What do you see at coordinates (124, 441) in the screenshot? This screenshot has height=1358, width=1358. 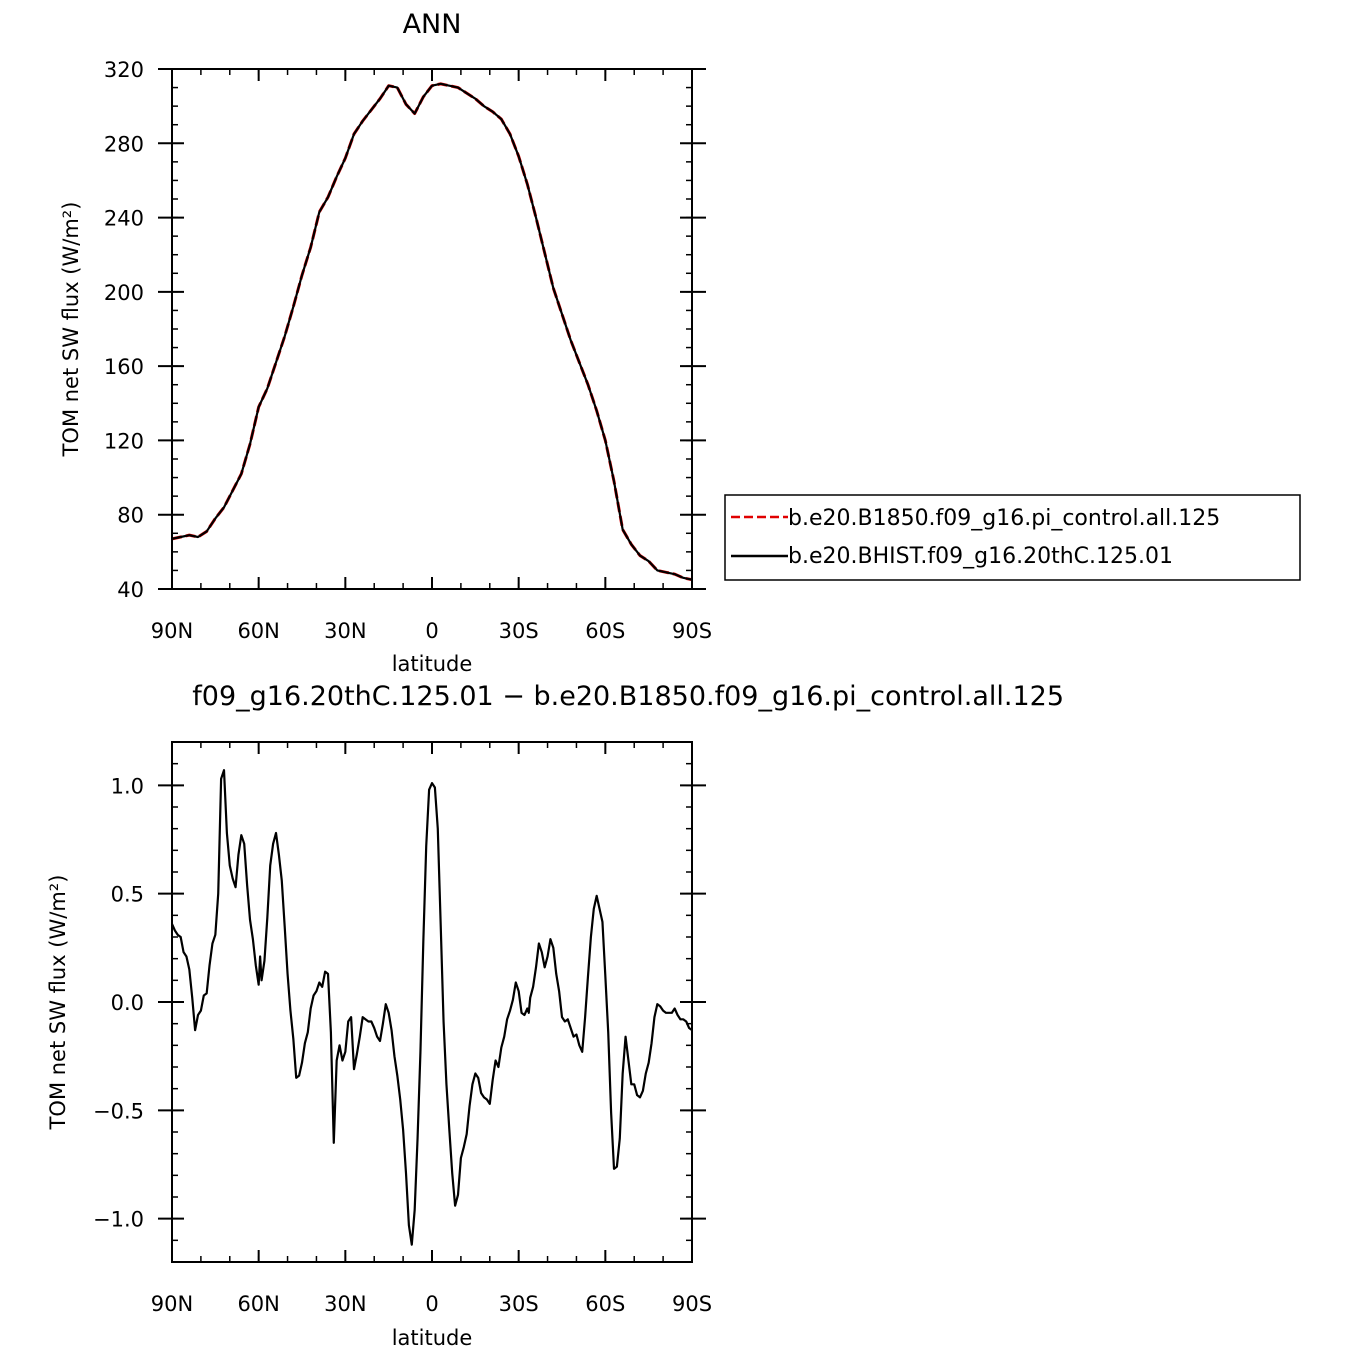 I see `y-tick-label: 120` at bounding box center [124, 441].